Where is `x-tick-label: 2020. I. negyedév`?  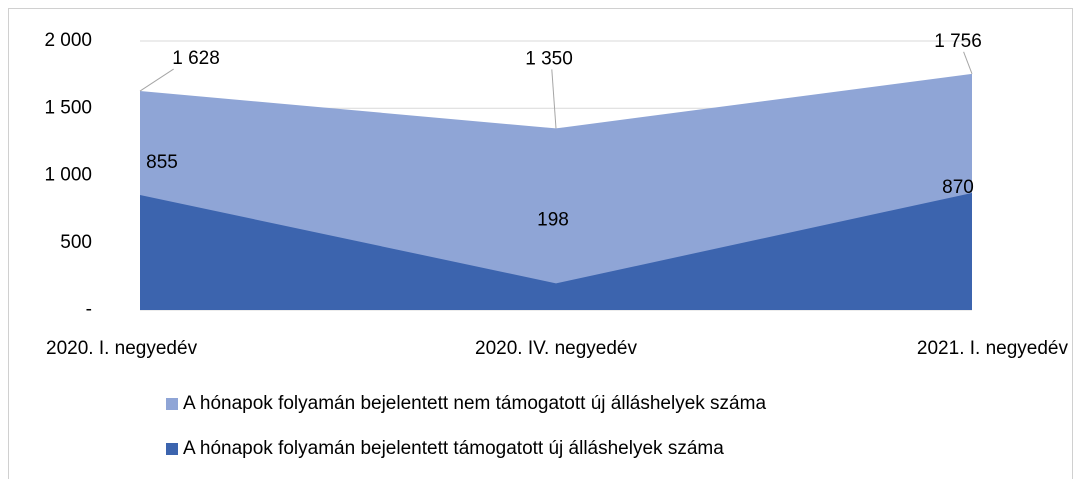 x-tick-label: 2020. I. negyedév is located at coordinates (122, 348).